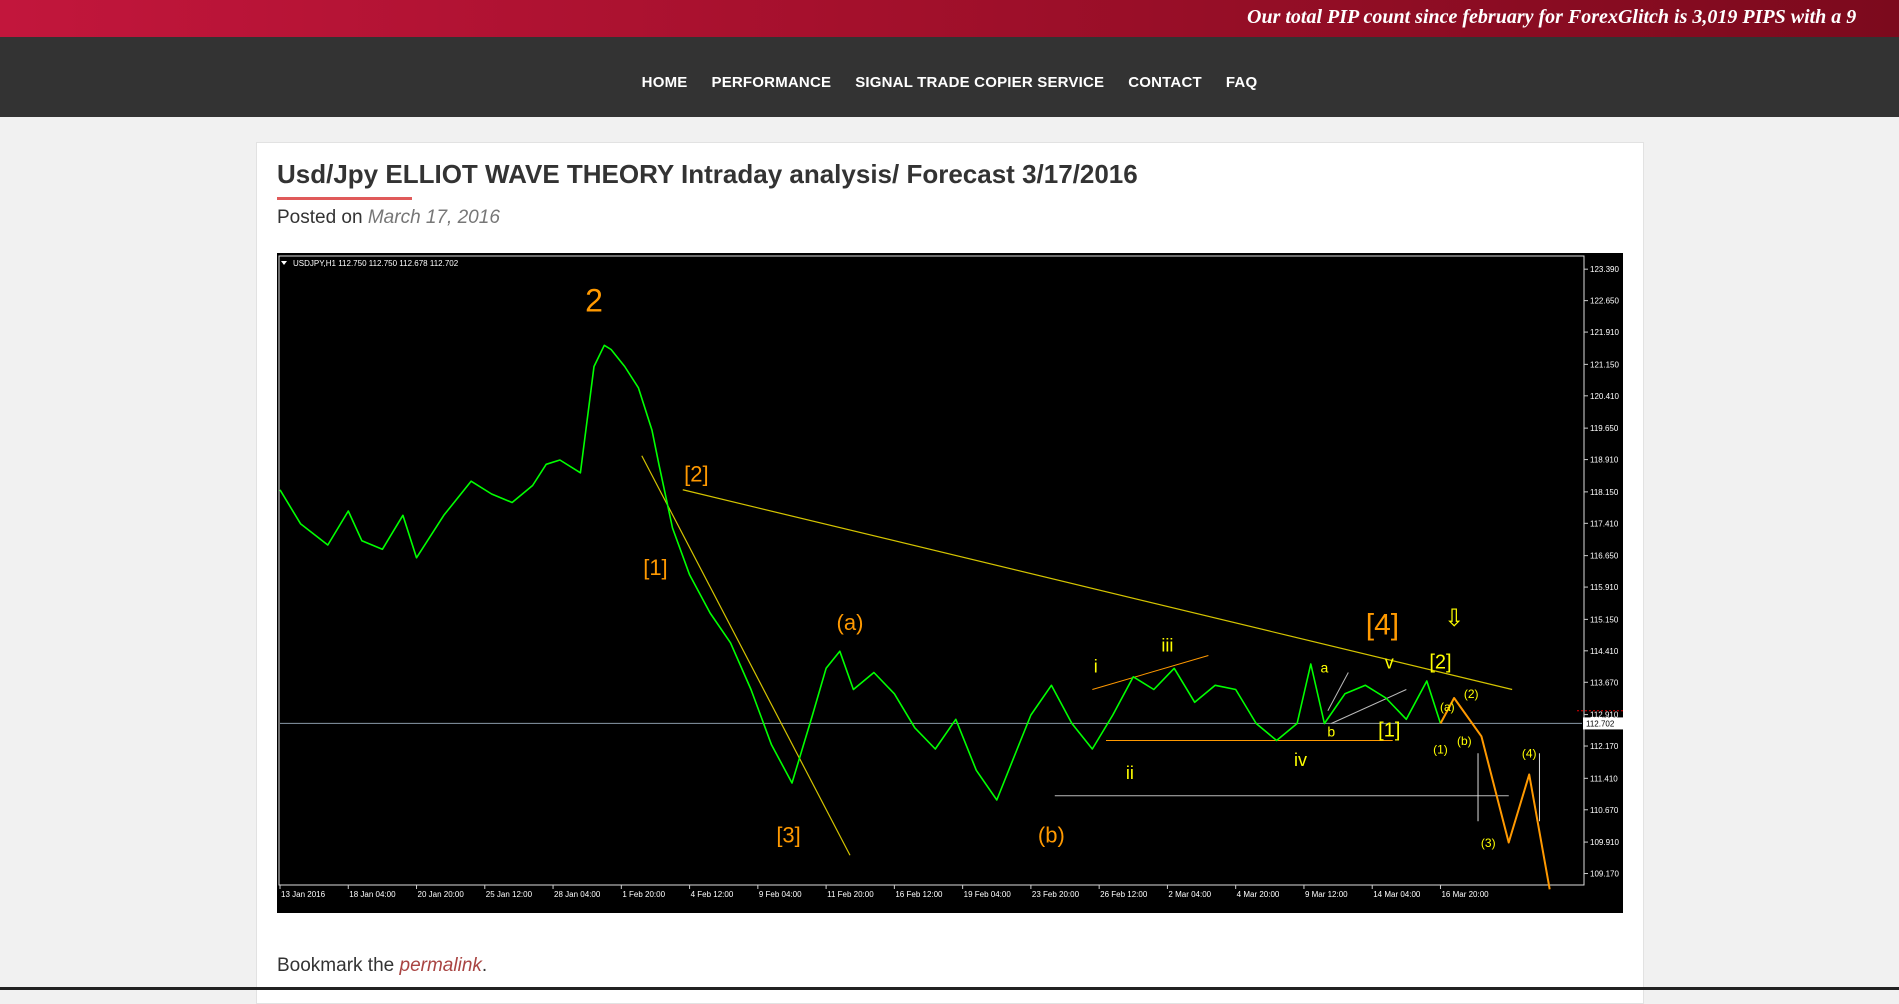 Image resolution: width=1899 pixels, height=1004 pixels. Describe the element at coordinates (1326, 894) in the screenshot. I see `x-tick-label: 9 Mar 12:00` at that location.